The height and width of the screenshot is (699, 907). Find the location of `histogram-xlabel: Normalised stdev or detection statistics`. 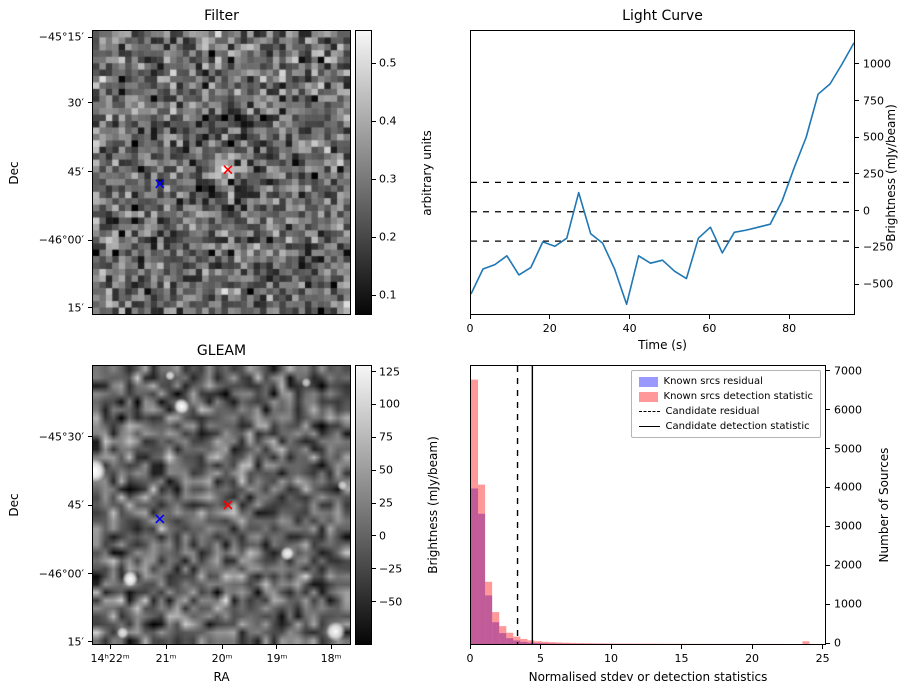

histogram-xlabel: Normalised stdev or detection statistics is located at coordinates (648, 677).